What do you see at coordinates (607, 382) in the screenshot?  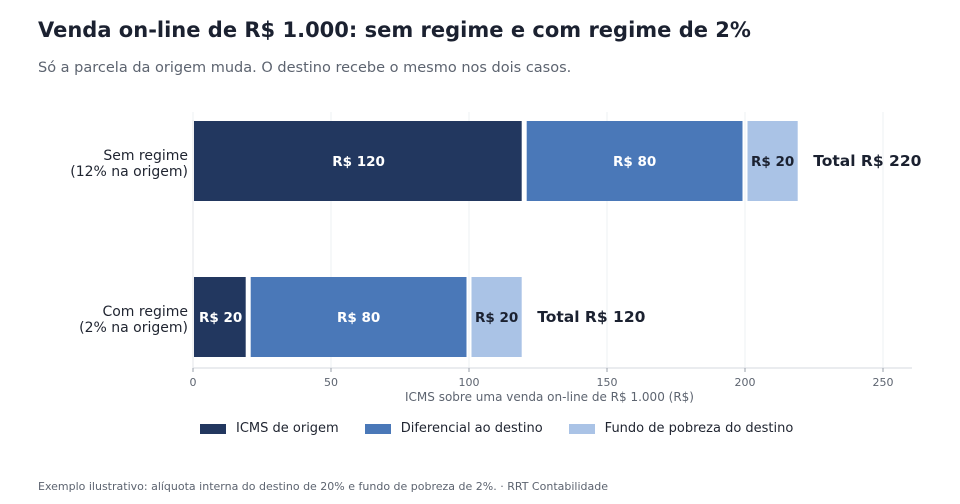 I see `x-tick-label-3: 150` at bounding box center [607, 382].